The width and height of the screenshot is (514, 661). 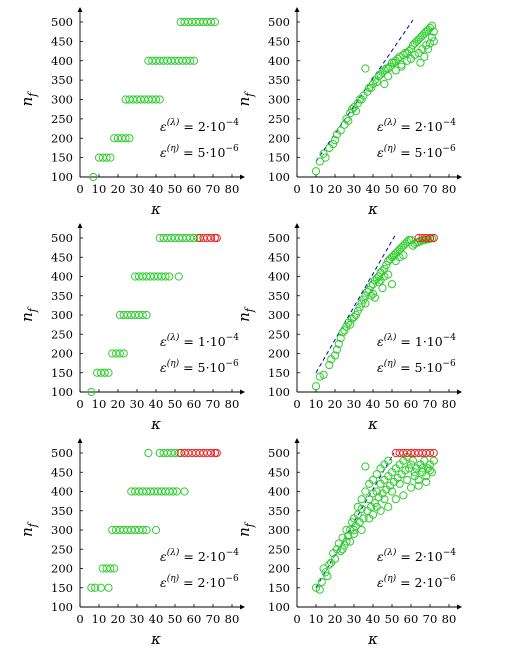 What do you see at coordinates (194, 404) in the screenshot?
I see `x-tick-label: 60` at bounding box center [194, 404].